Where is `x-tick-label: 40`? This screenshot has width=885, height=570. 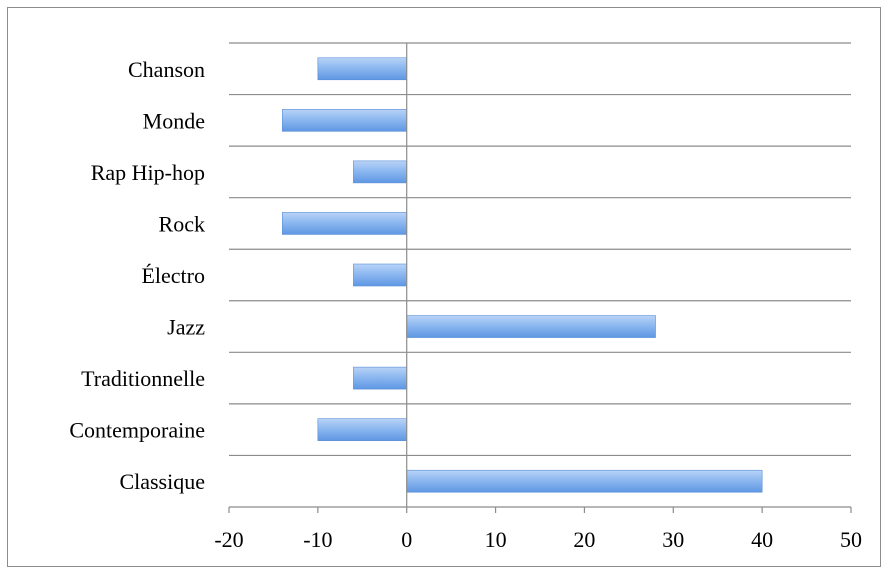
x-tick-label: 40 is located at coordinates (762, 539).